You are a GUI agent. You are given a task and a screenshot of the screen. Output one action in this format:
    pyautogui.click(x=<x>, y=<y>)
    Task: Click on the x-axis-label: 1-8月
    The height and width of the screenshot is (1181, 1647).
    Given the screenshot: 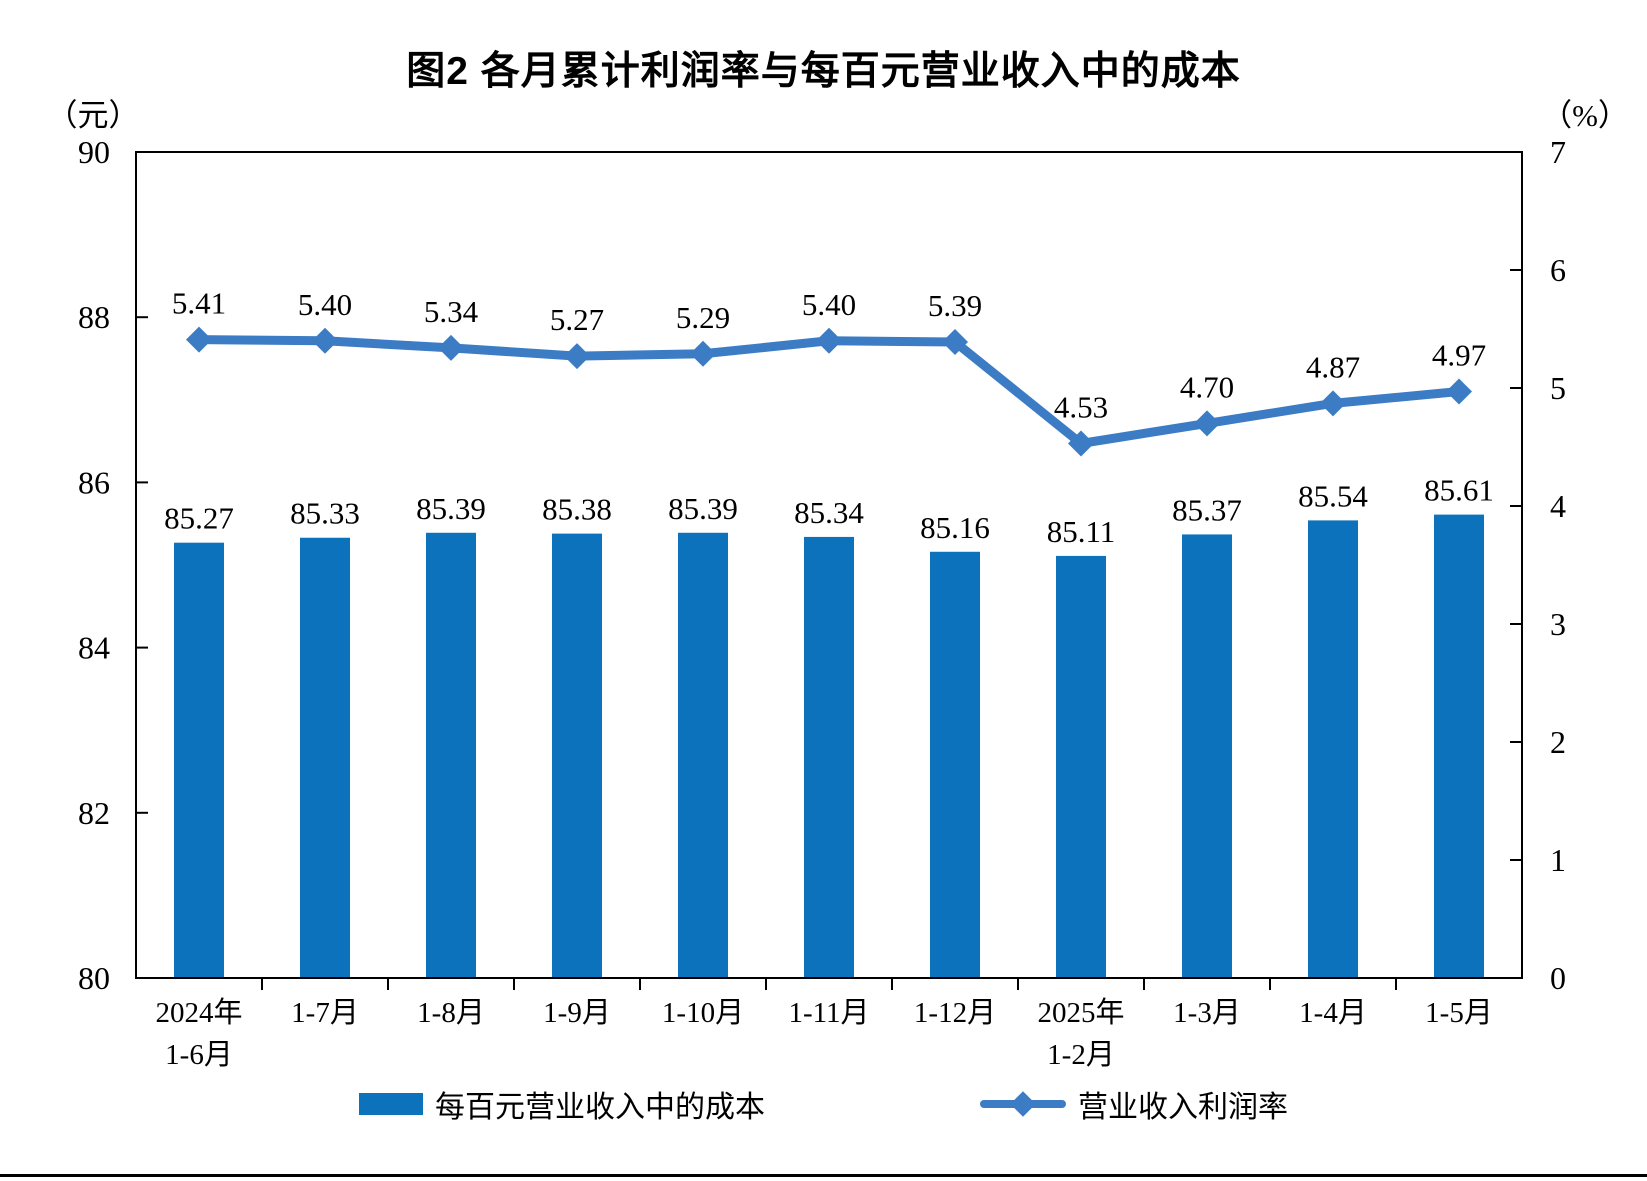 What is the action you would take?
    pyautogui.click(x=451, y=1013)
    